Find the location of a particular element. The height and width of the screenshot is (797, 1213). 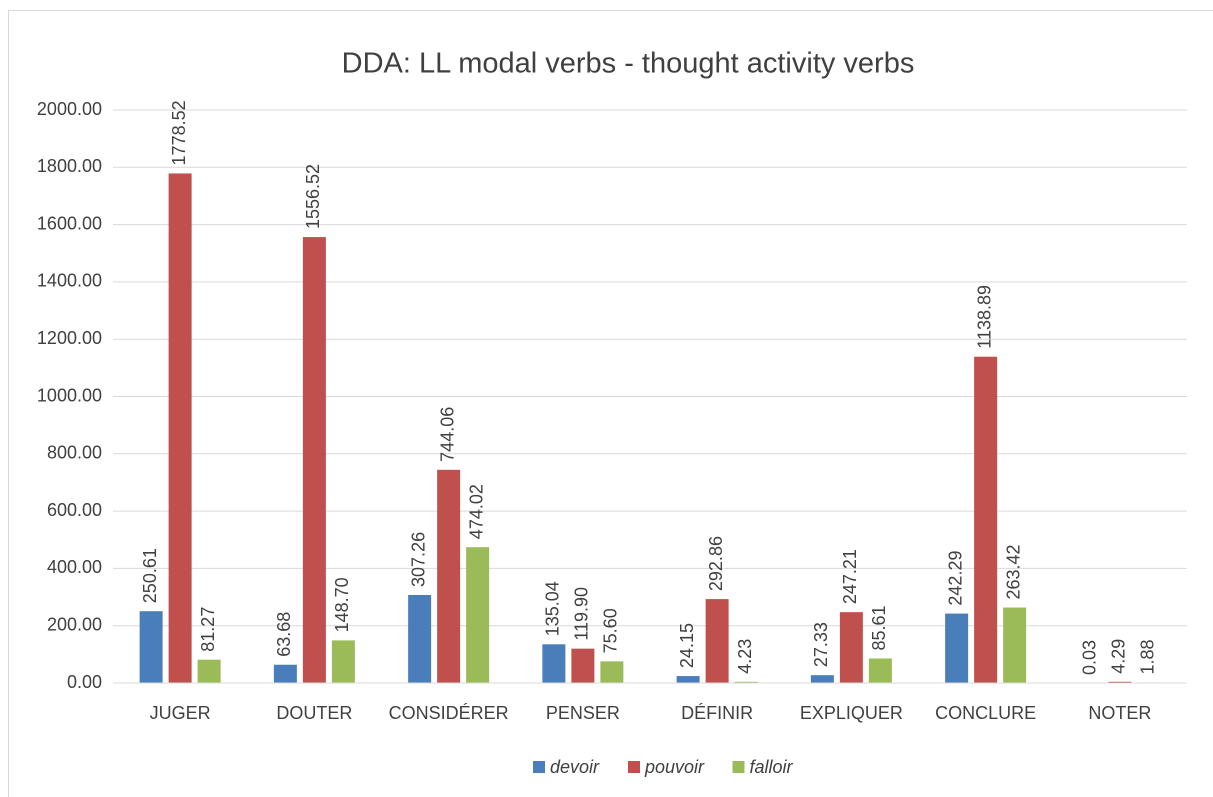

x-tick-label: CONSIDÉRER is located at coordinates (449, 713).